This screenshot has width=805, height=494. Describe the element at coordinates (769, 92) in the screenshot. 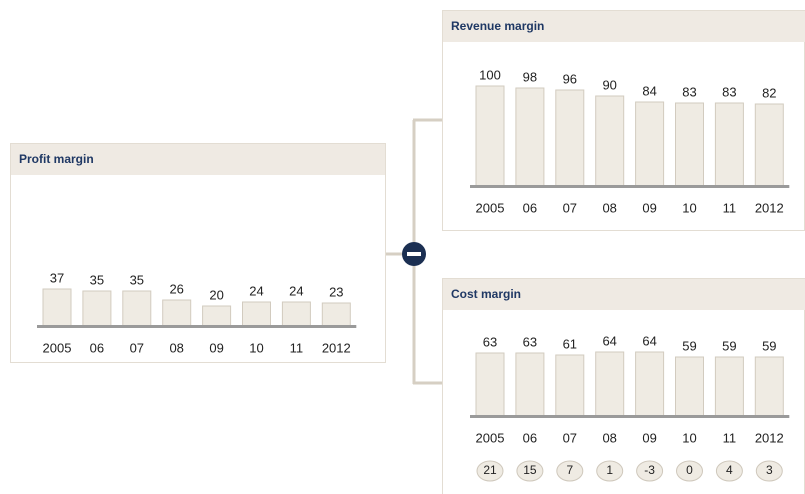

I see `value-label: 82` at that location.